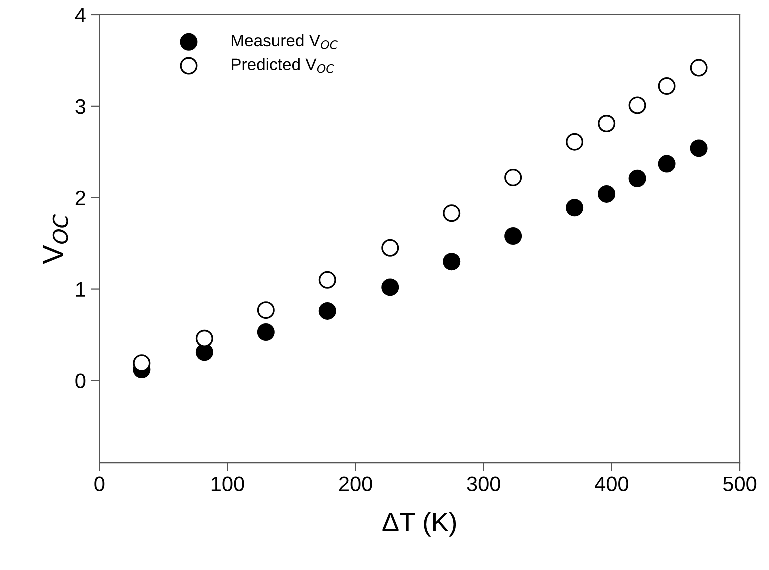  I want to click on x-tick-label: 200, so click(355, 484).